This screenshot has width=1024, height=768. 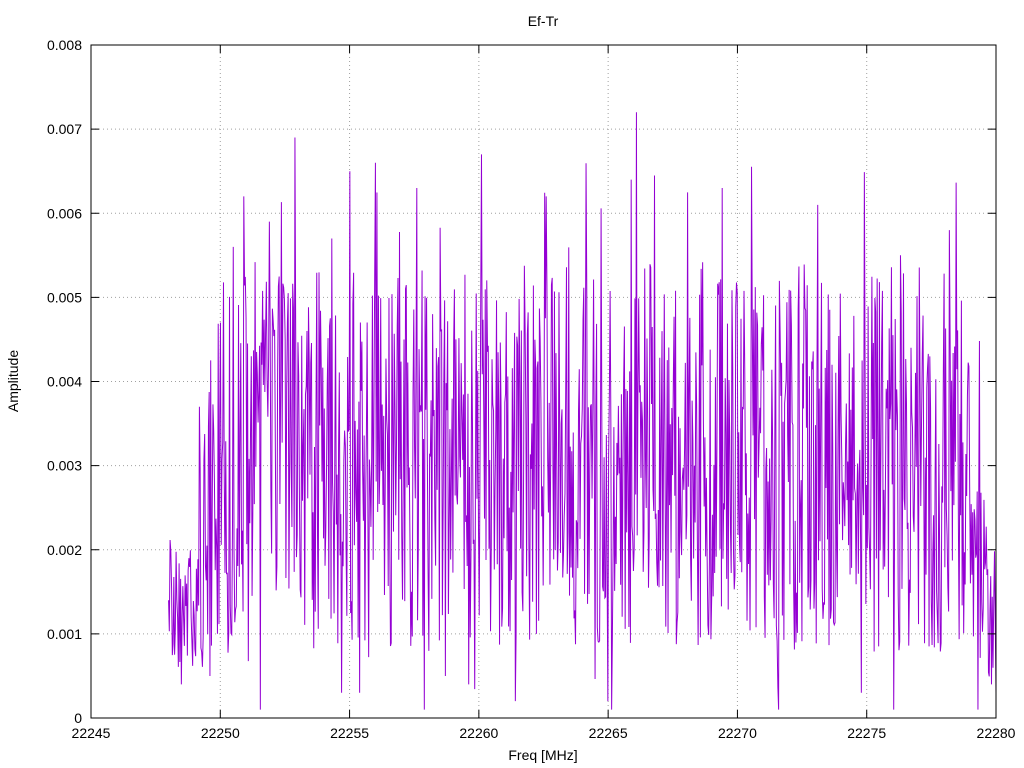 What do you see at coordinates (220, 733) in the screenshot?
I see `x-tick-label: 22250` at bounding box center [220, 733].